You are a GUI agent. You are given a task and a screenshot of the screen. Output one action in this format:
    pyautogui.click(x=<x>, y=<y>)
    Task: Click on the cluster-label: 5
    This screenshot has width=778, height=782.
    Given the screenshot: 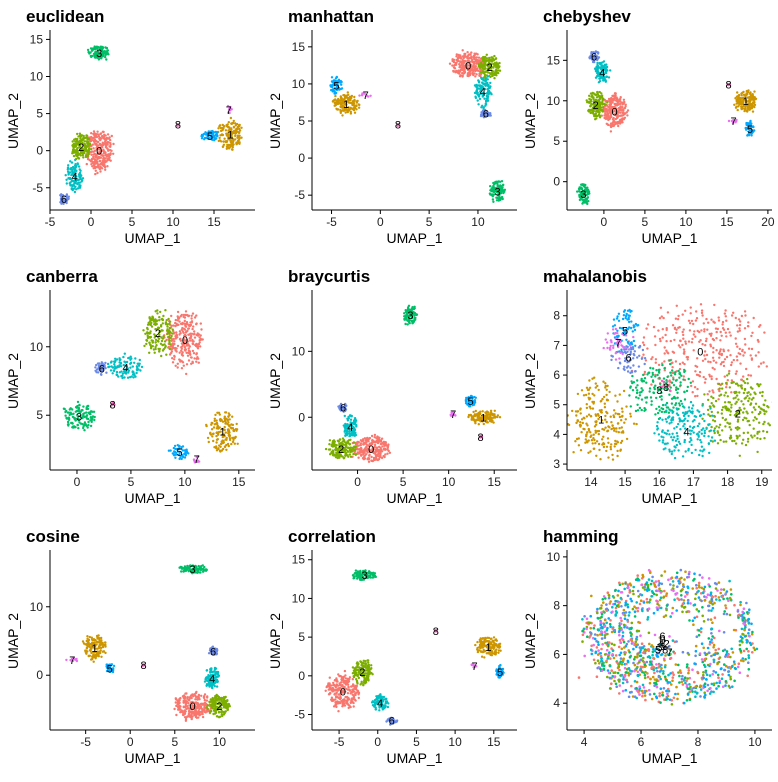 What is the action you would take?
    pyautogui.click(x=336, y=86)
    